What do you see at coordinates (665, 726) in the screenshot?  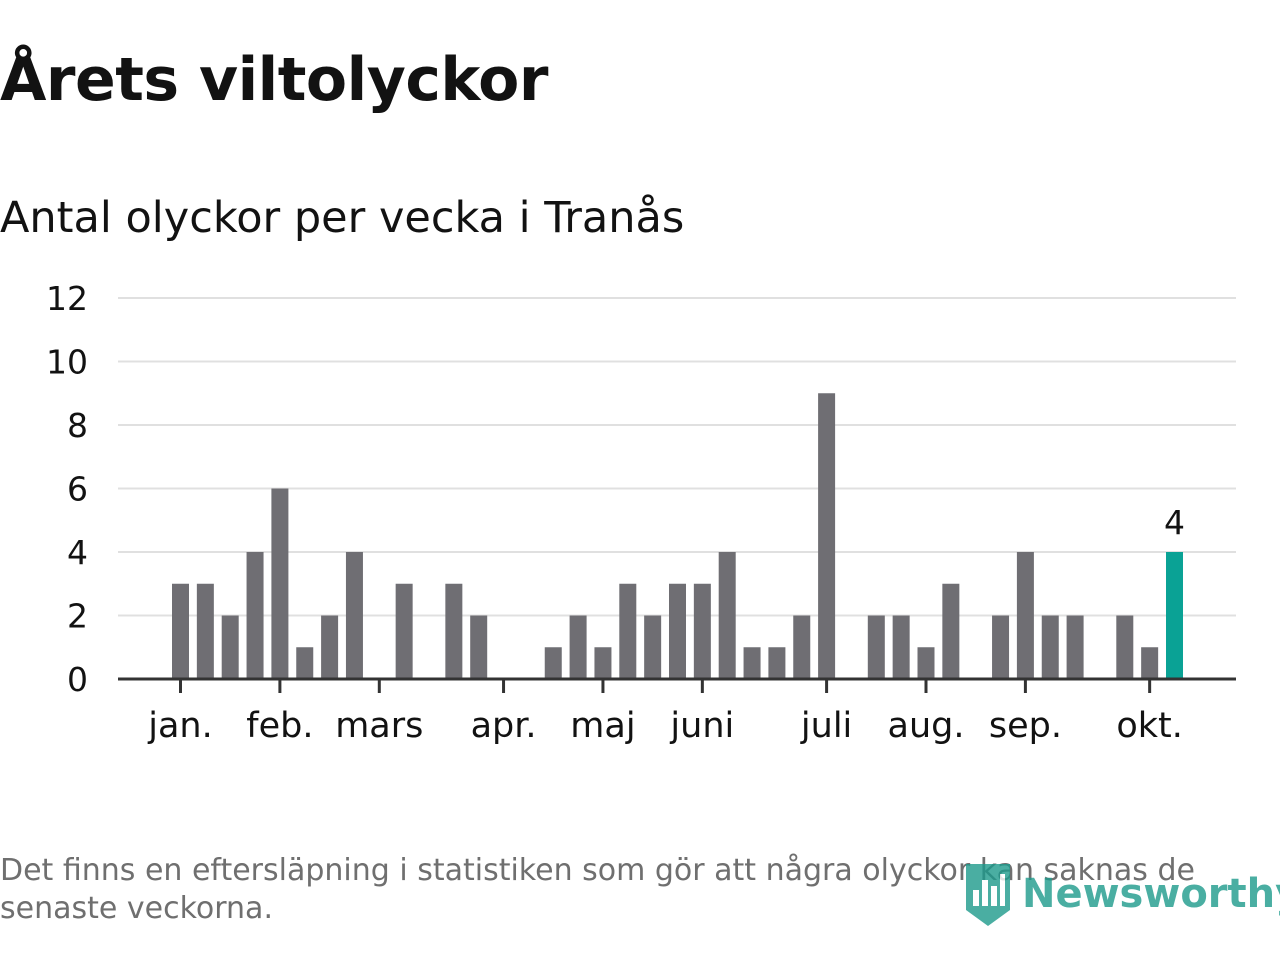 I see `x-axis-labels: jan. feb. mars apr. maj juni juli aug. sep. okt.` at bounding box center [665, 726].